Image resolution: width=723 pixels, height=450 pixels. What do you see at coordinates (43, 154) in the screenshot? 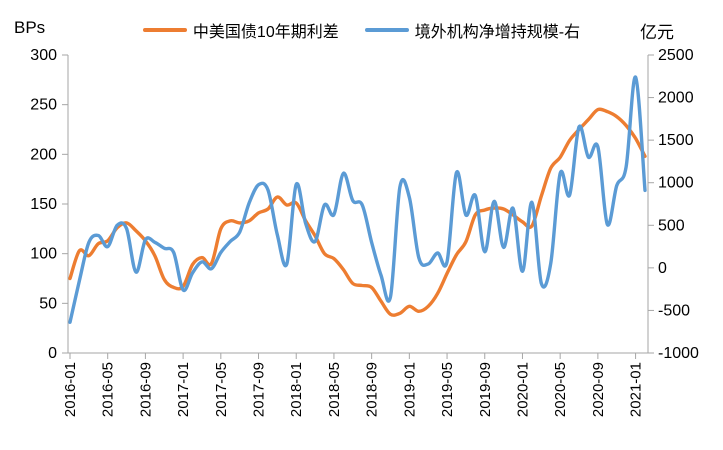
I see `left-axis-tick-label: 200` at bounding box center [43, 154].